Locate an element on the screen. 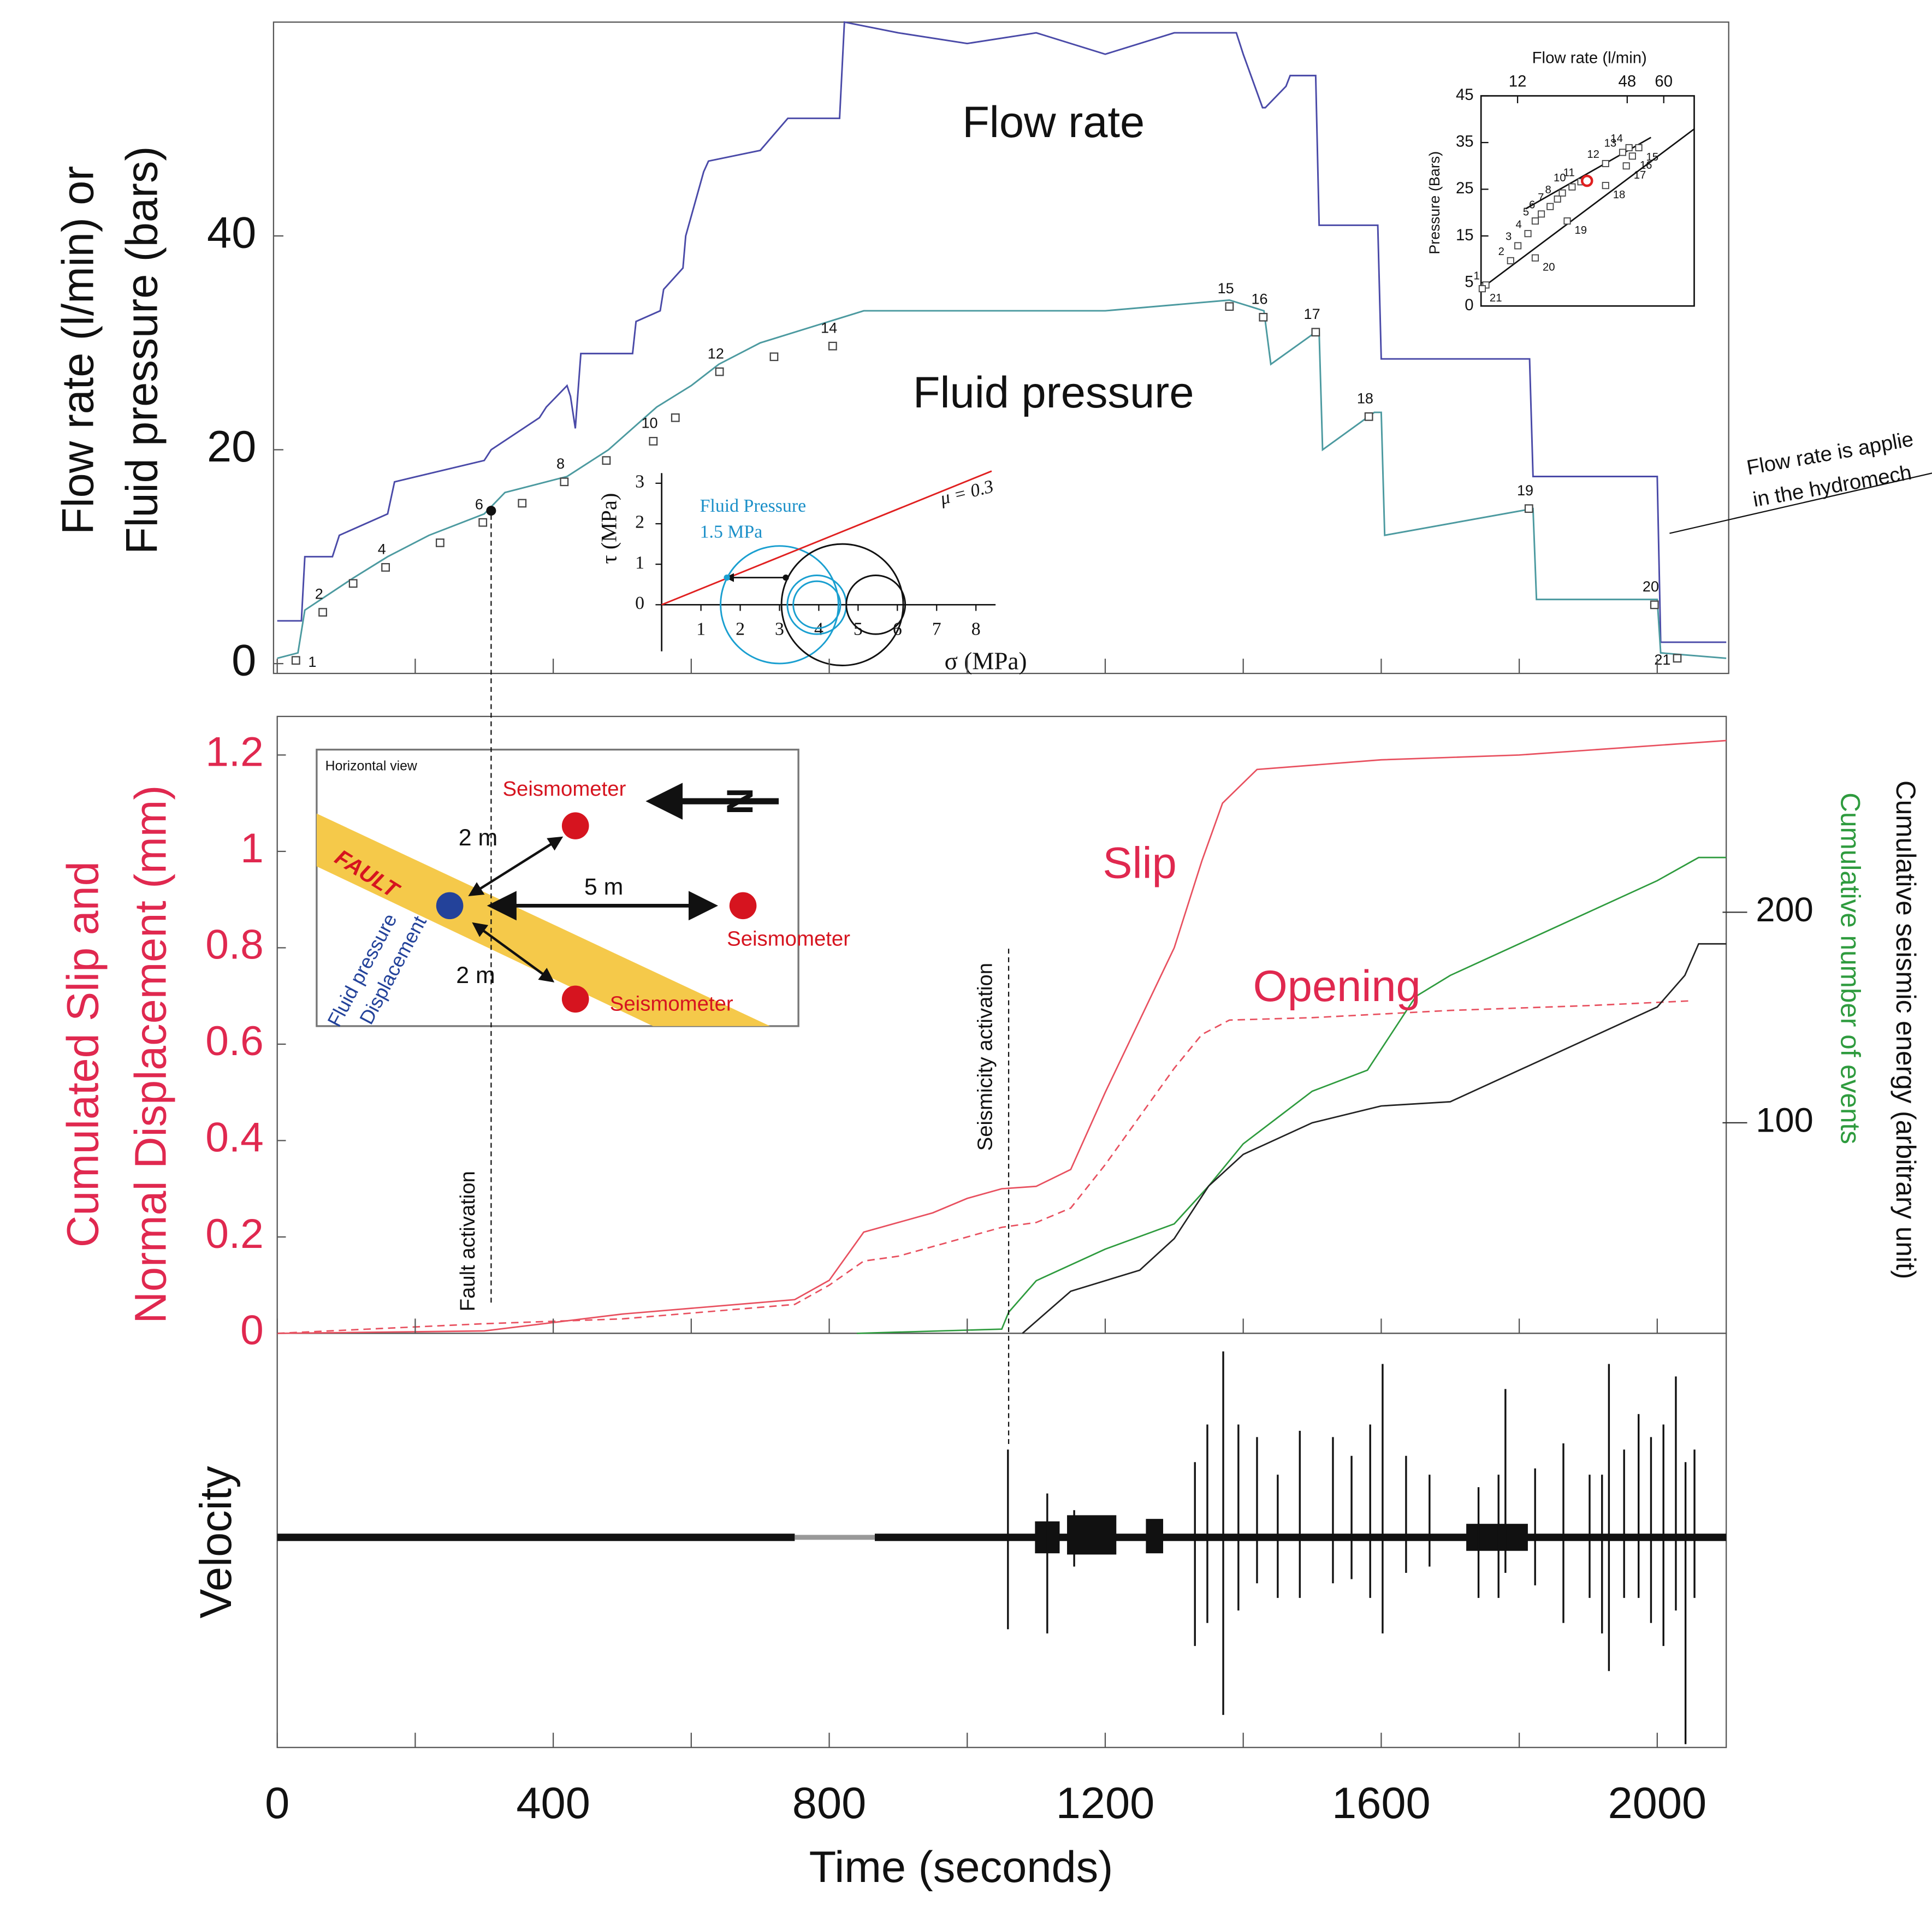  inset-frame is located at coordinates (1588, 201).